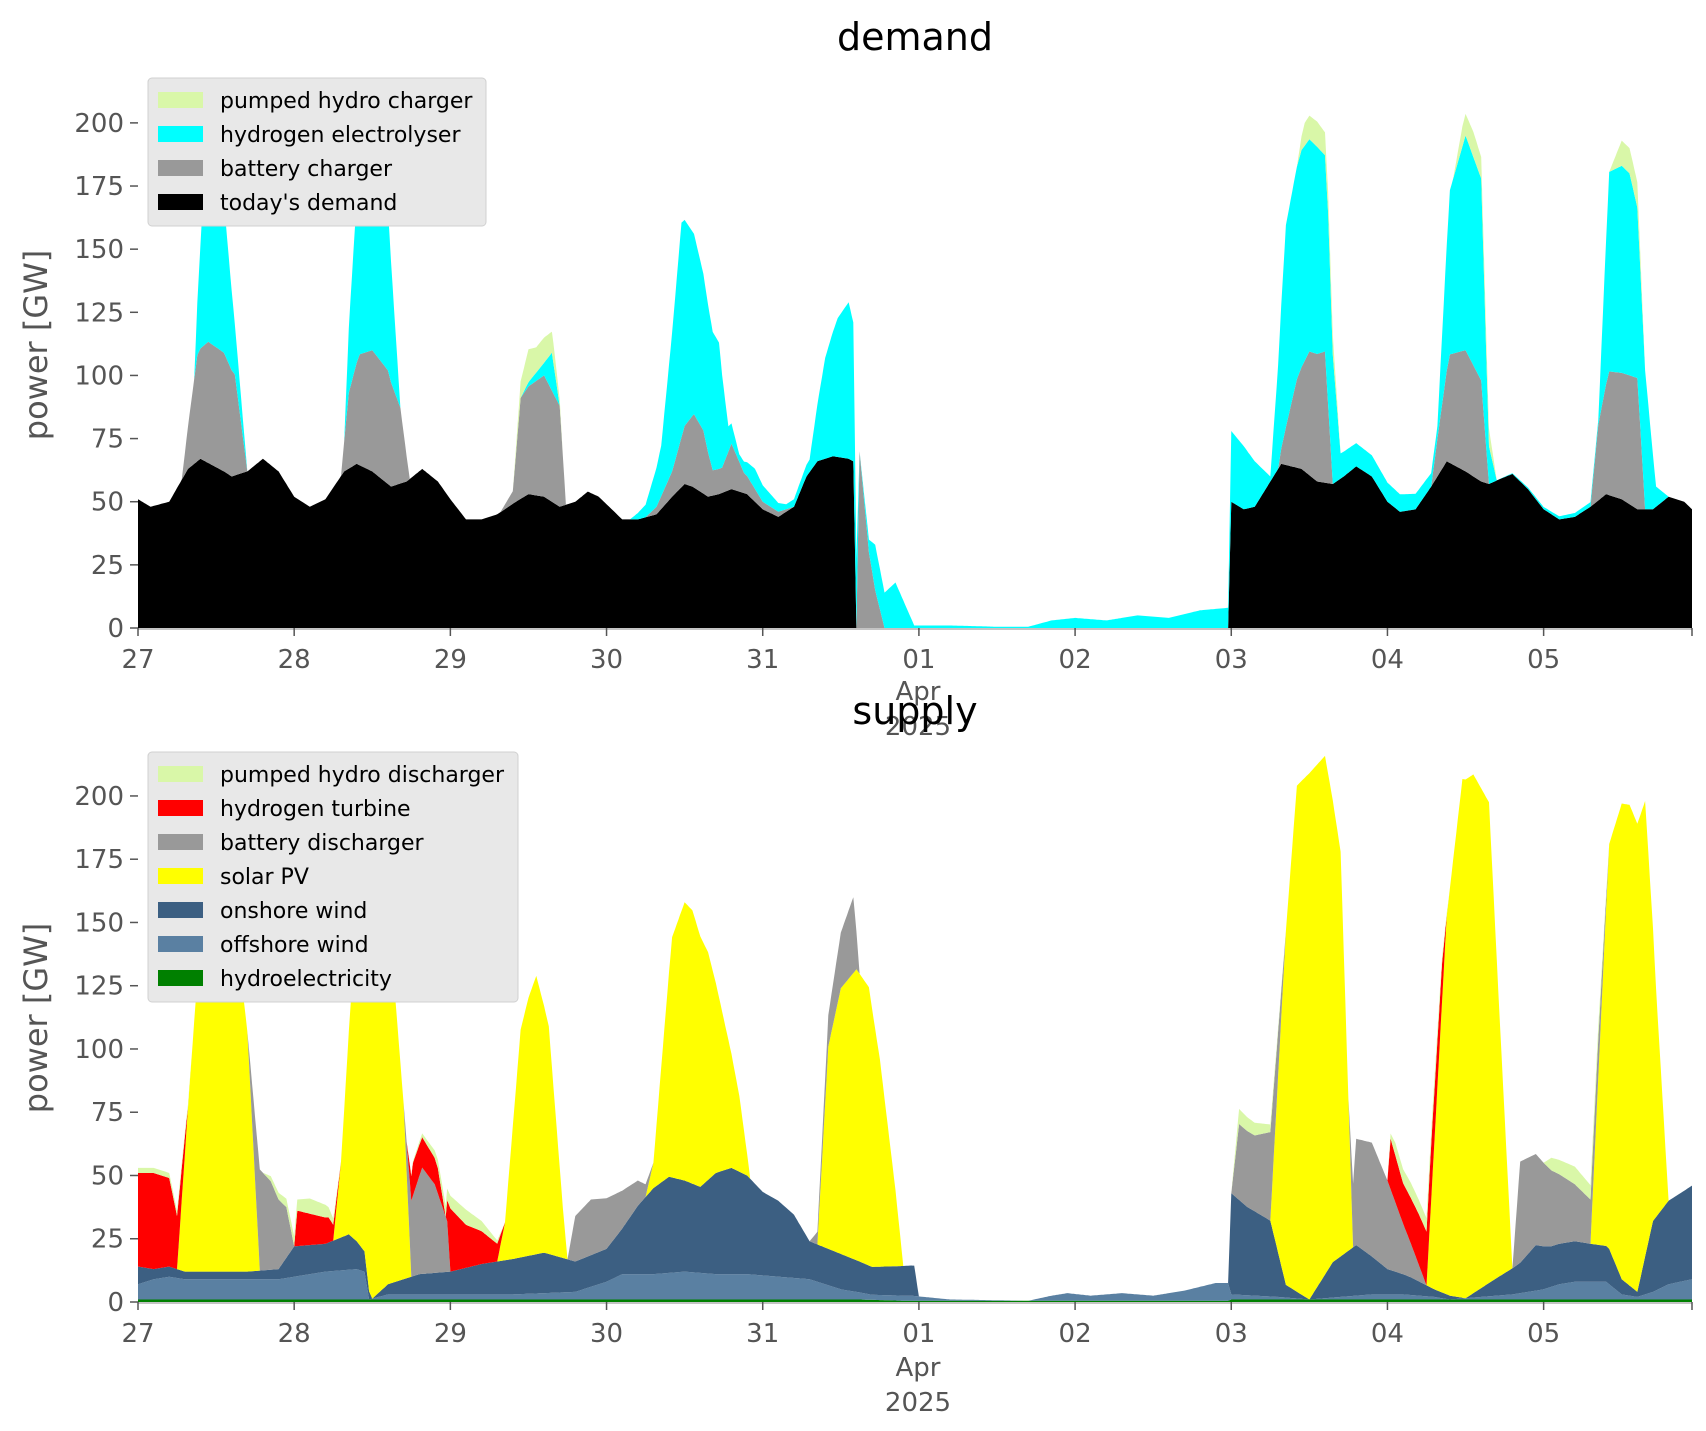 This screenshot has width=1706, height=1431. Describe the element at coordinates (915, 1300) in the screenshot. I see `area-hydroelectricity` at that location.